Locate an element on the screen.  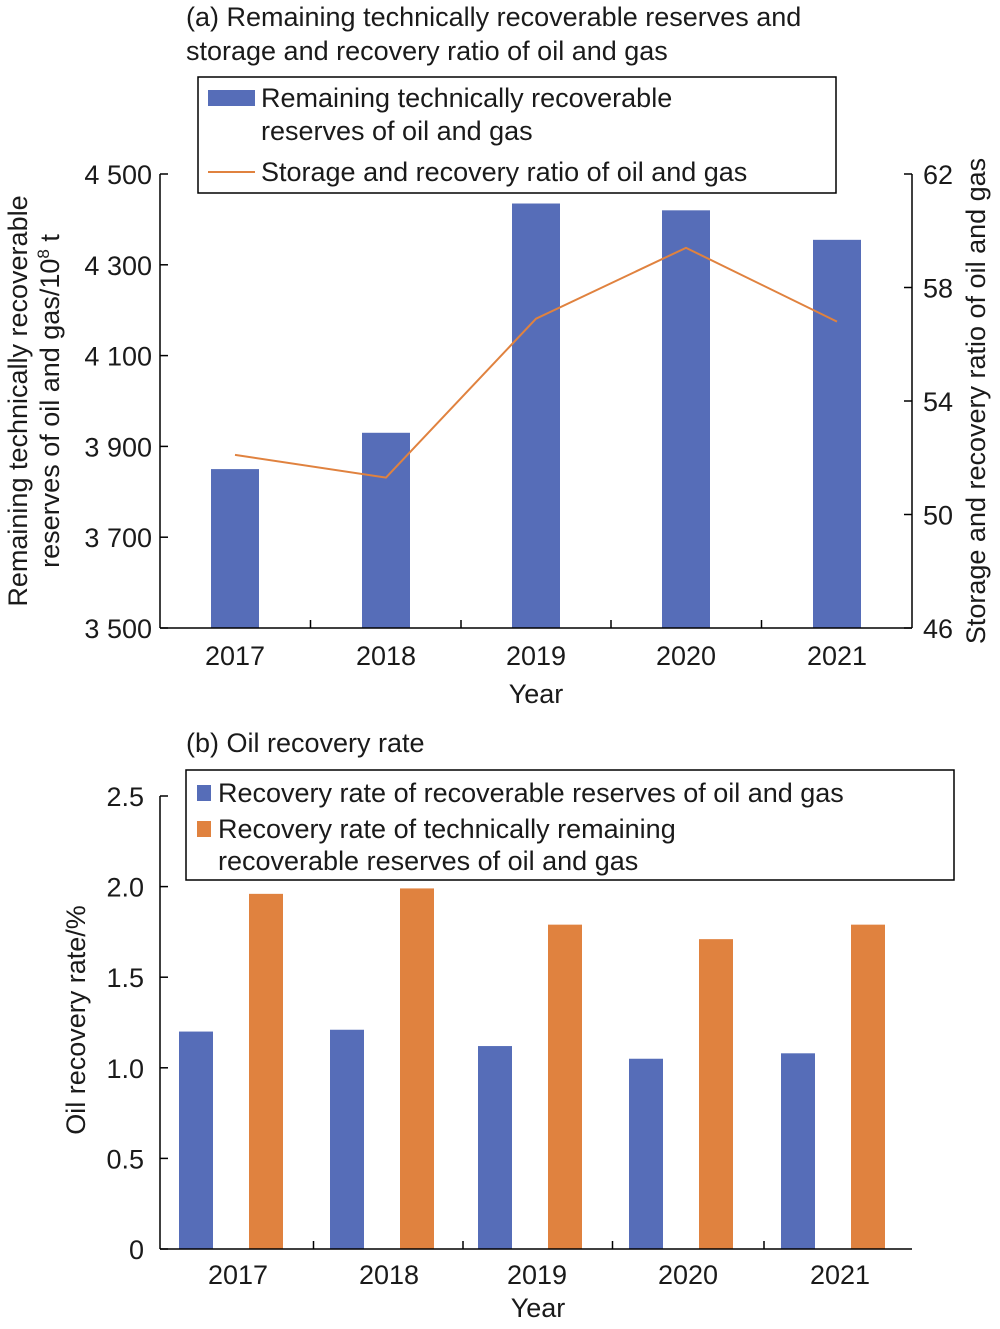
y-tick-label: 4 100 is located at coordinates (118, 357).